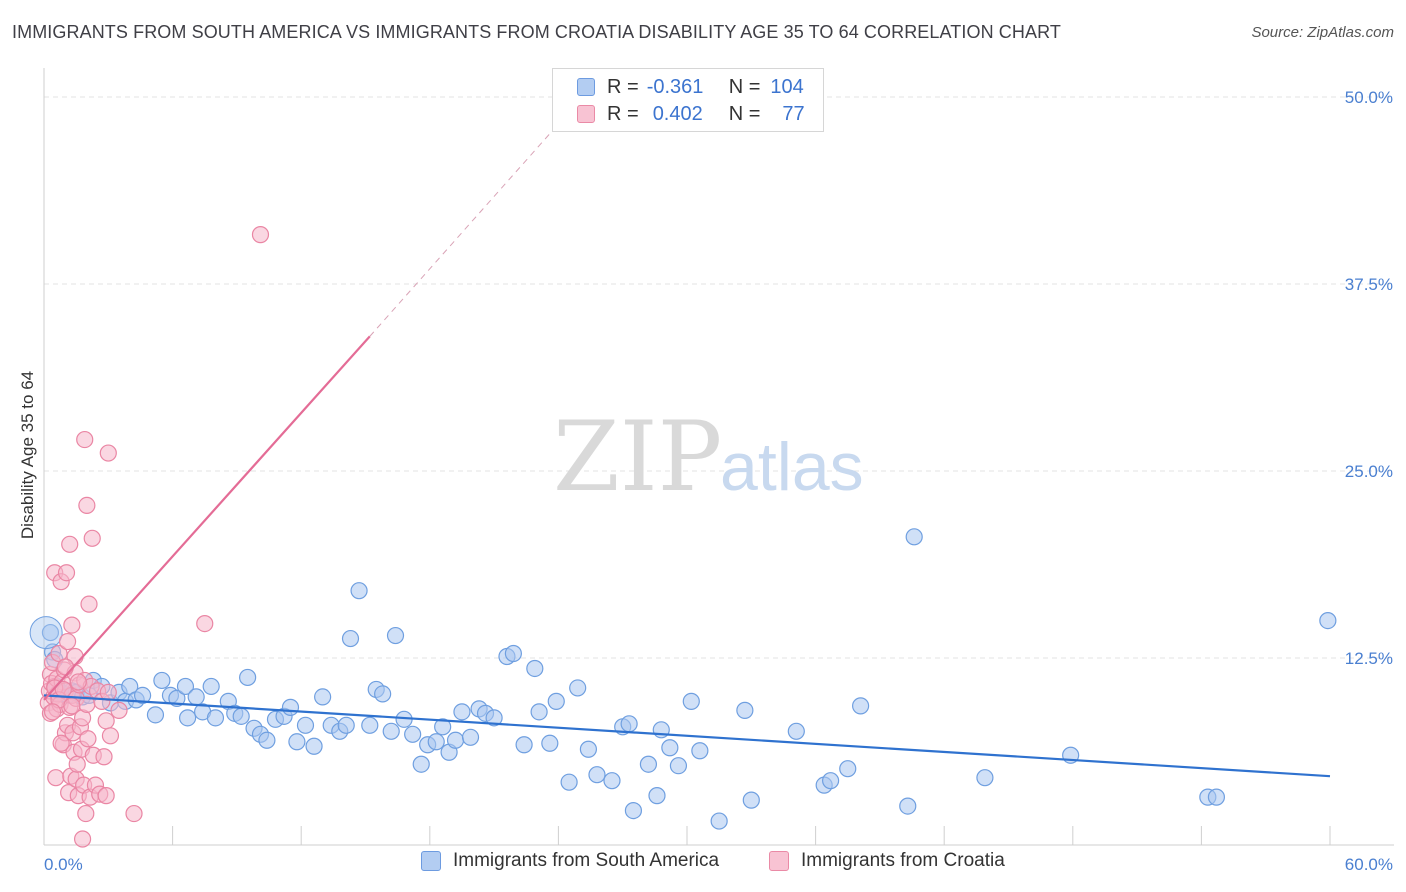  I want to click on x-tick-label: 60.0%, so click(1369, 864).